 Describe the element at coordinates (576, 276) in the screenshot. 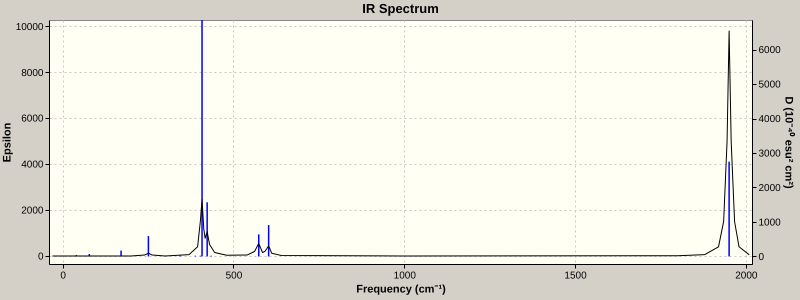

I see `x-tick-label: 1500` at that location.